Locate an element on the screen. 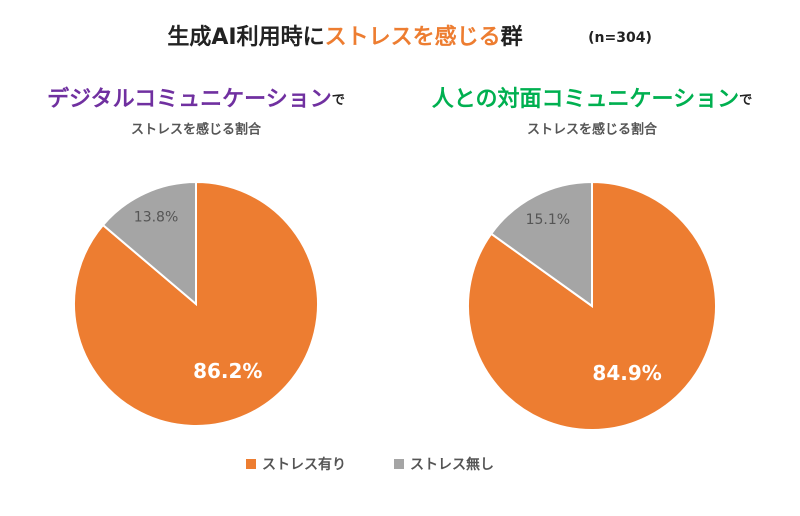  chart-title: 生成AI利用時にストレスを感じる群 is located at coordinates (344, 37).